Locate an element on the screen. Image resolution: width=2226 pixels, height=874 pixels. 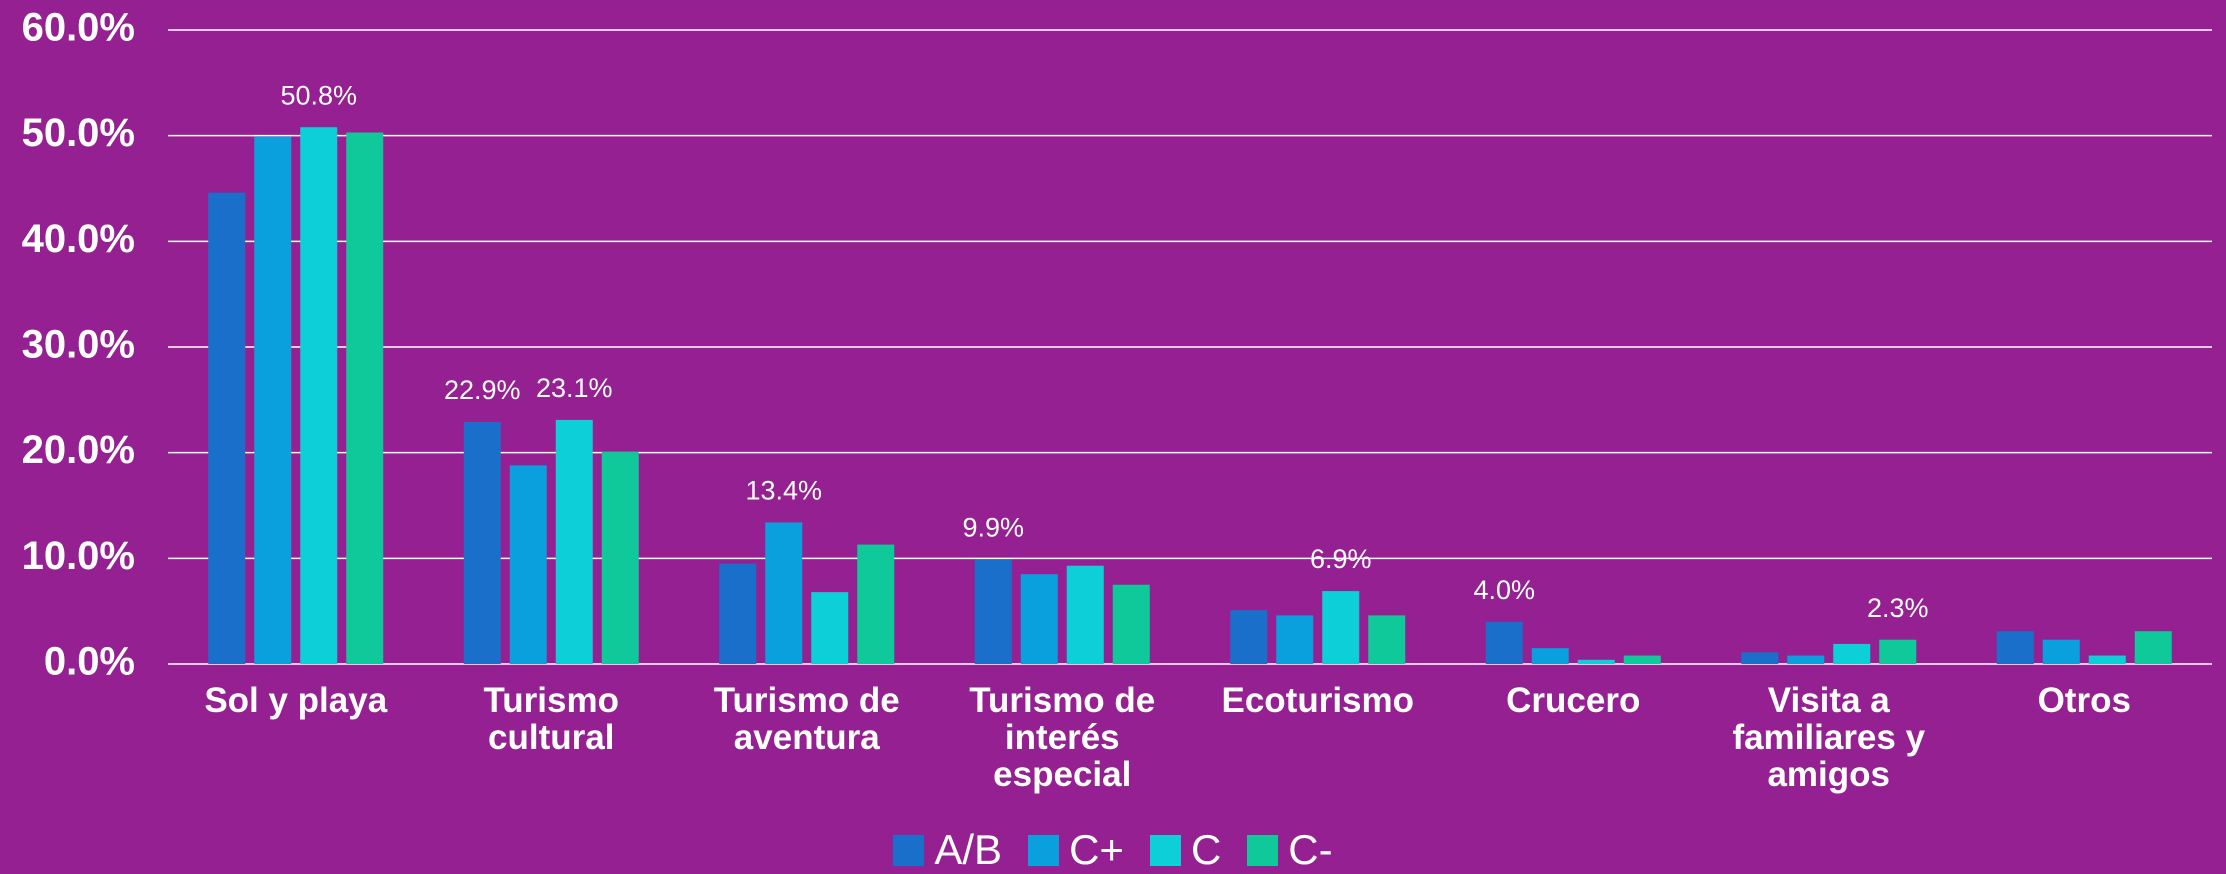
x-tick-label: Turismo de interés especial is located at coordinates (1062, 737).